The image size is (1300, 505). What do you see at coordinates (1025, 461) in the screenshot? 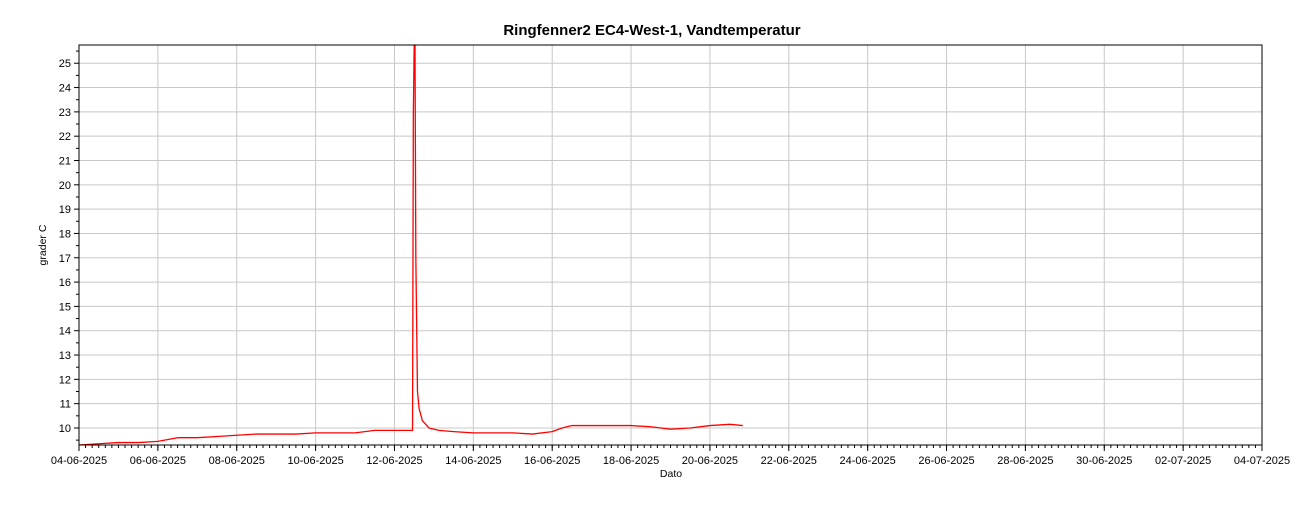
I see `x-tick-label: 28-06-2025` at bounding box center [1025, 461].